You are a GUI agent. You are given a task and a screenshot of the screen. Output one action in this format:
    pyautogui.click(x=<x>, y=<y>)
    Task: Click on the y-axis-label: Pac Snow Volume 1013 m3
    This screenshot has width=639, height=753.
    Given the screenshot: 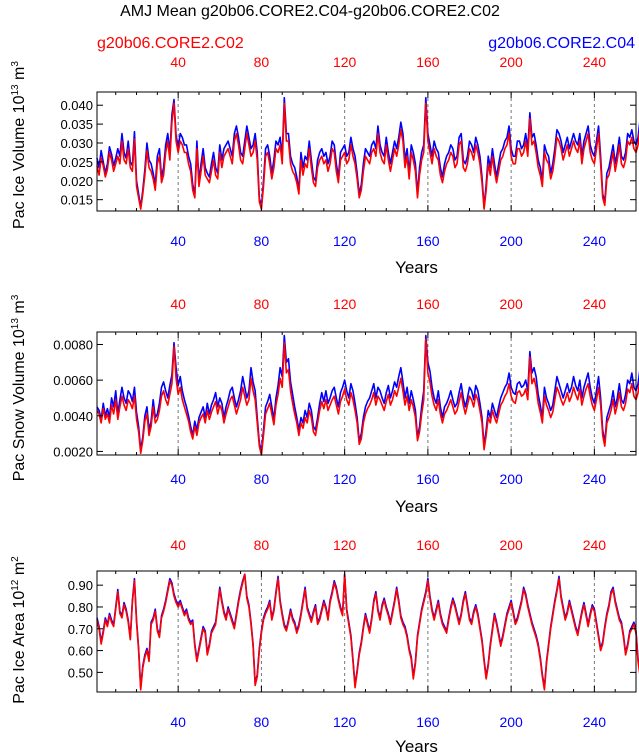 What is the action you would take?
    pyautogui.click(x=19, y=387)
    